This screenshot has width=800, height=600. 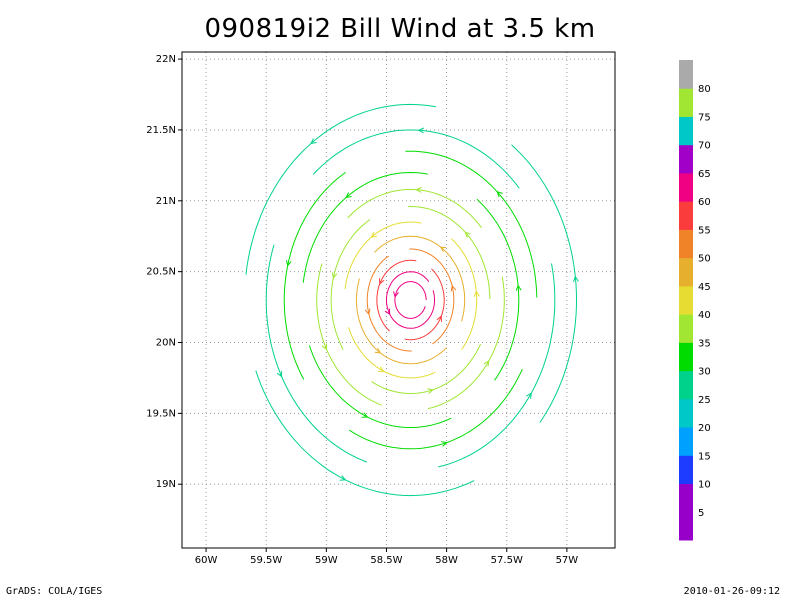 I want to click on colorbar: 5 10 15 20 25 30 35 40 45 50 55 60 65 70 75 80, so click(x=695, y=300).